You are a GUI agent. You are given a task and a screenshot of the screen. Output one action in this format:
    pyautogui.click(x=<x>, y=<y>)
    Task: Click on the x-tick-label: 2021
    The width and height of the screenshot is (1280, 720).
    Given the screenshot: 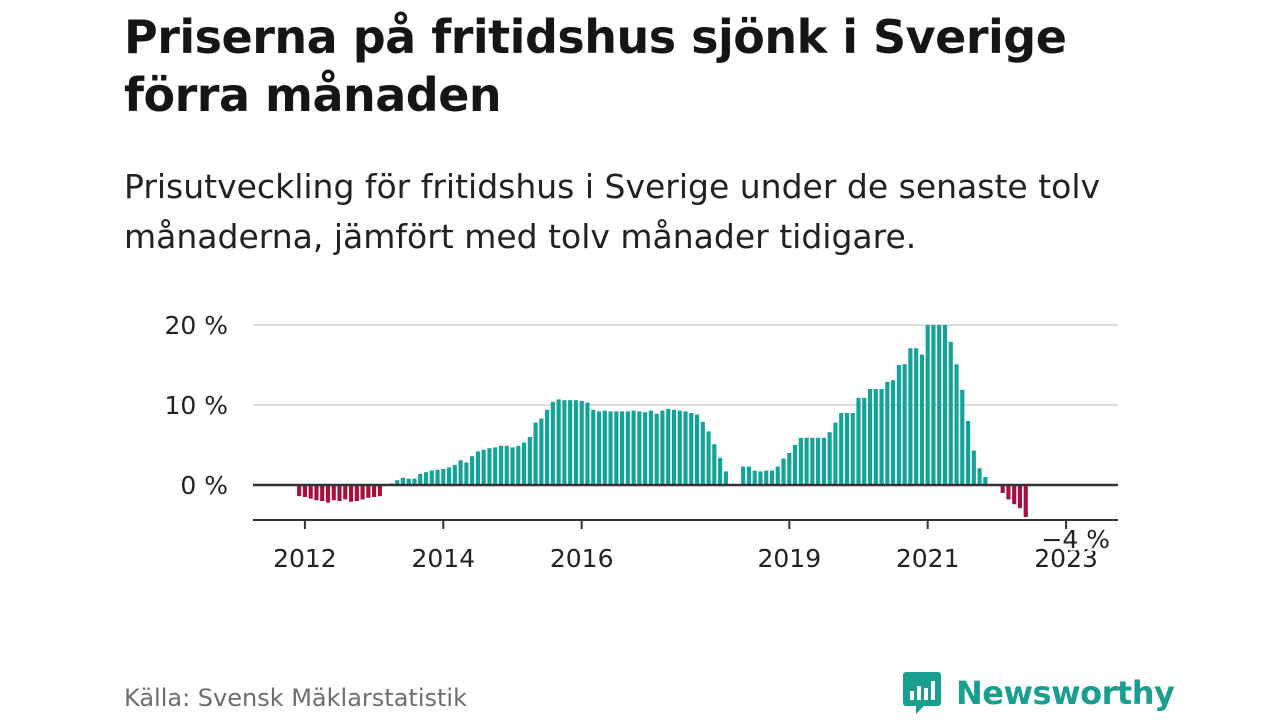 What is the action you would take?
    pyautogui.click(x=928, y=558)
    